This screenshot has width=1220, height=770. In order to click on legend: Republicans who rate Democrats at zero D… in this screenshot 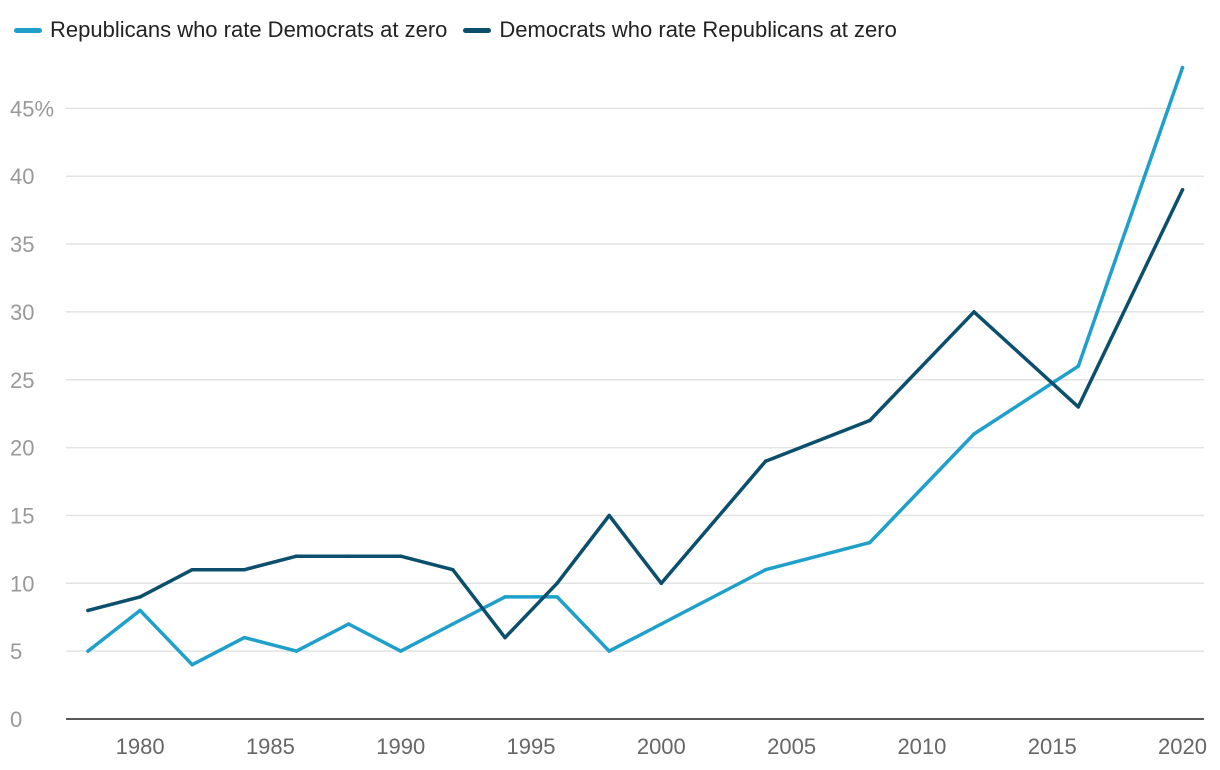, I will do `click(463, 30)`.